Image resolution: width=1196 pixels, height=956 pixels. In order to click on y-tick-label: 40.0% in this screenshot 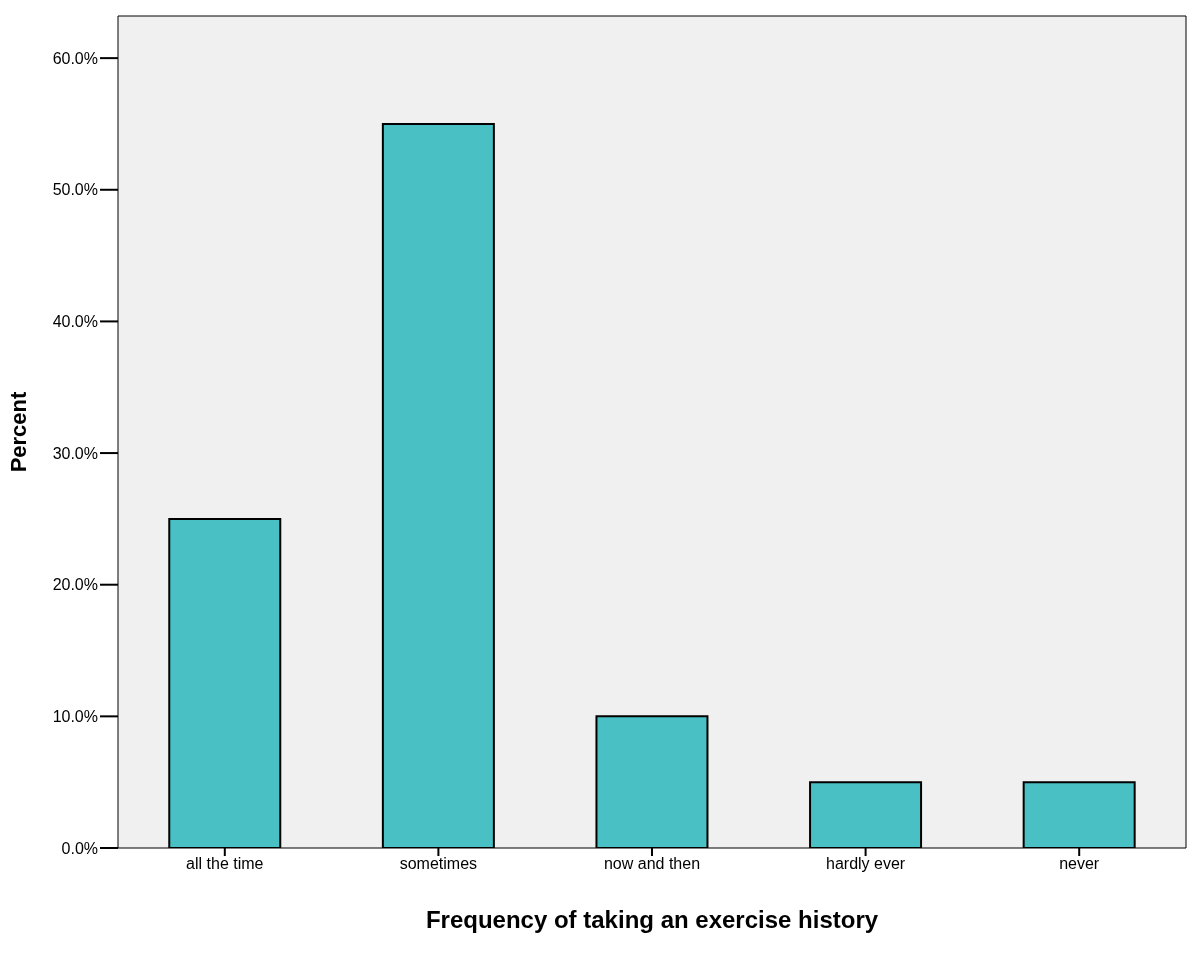, I will do `click(75, 322)`.